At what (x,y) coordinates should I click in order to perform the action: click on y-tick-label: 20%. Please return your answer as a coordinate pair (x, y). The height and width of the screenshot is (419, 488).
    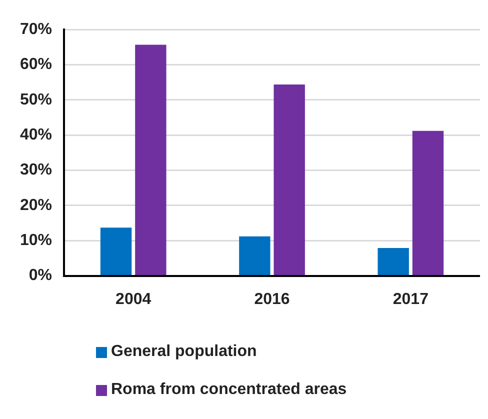
    Looking at the image, I should click on (36, 205).